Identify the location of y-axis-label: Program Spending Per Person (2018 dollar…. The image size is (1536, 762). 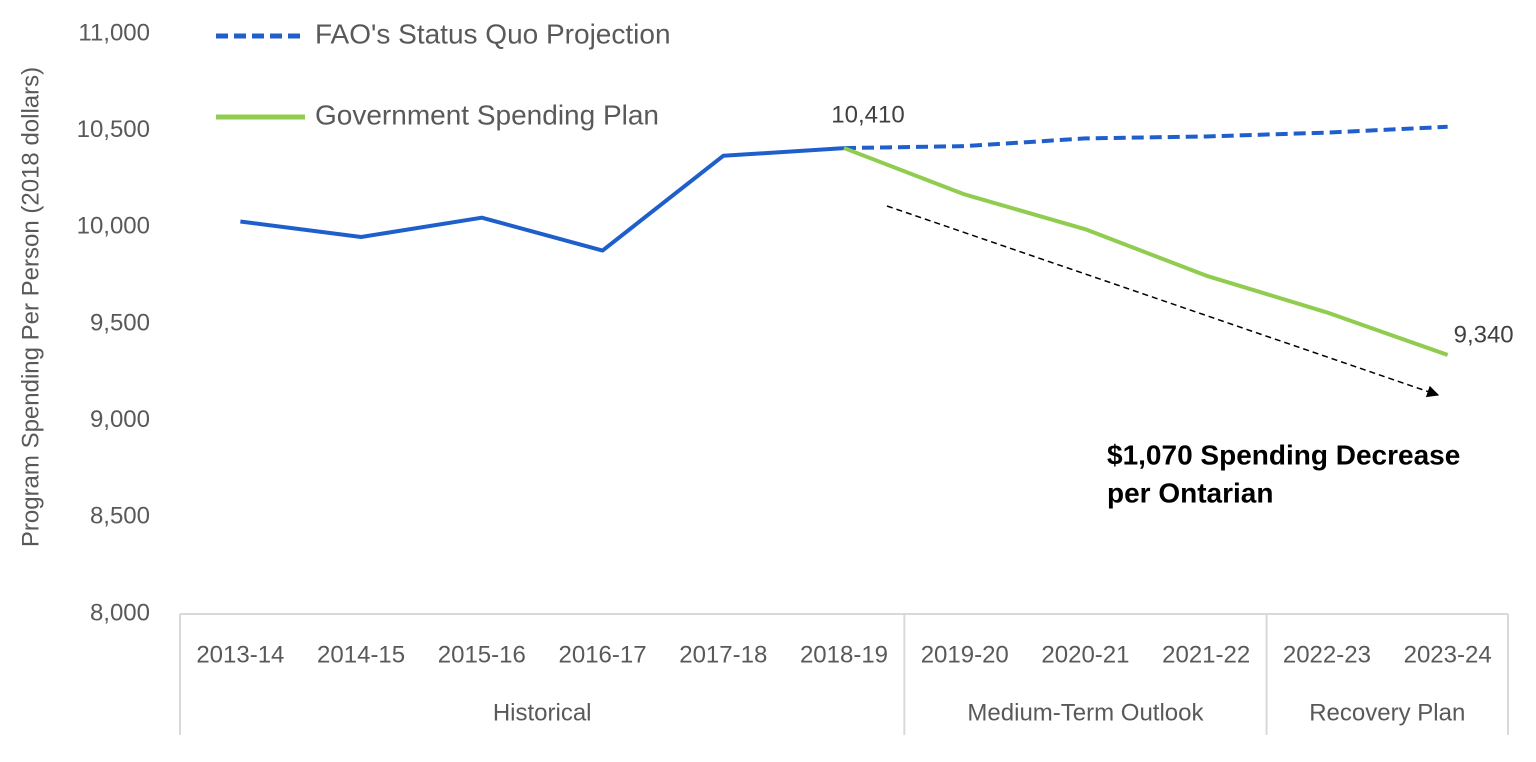
(30, 307).